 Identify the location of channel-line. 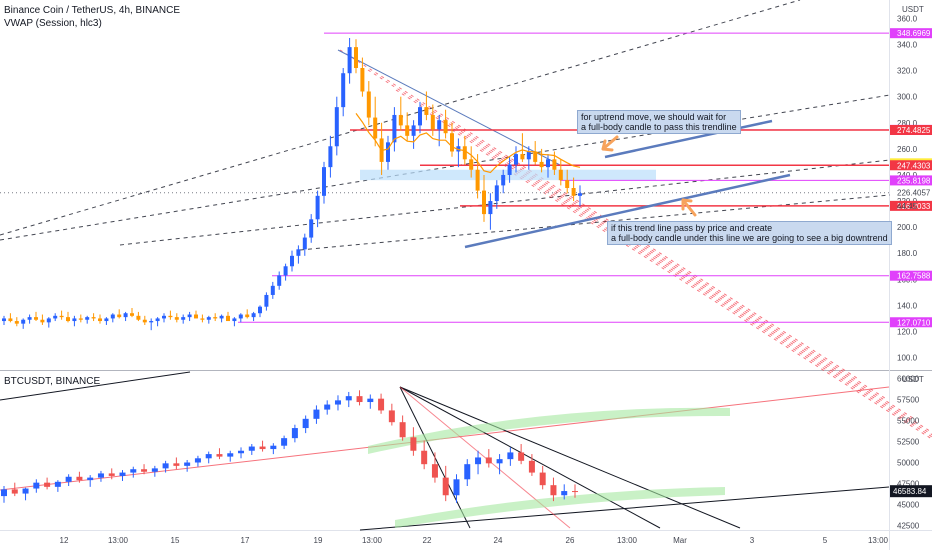
(505, 202).